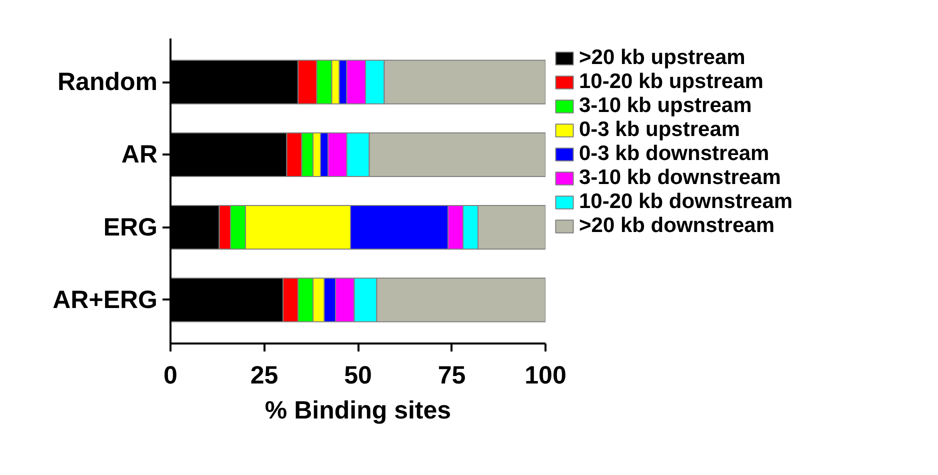  What do you see at coordinates (108, 82) in the screenshot?
I see `y-tick-label: Random` at bounding box center [108, 82].